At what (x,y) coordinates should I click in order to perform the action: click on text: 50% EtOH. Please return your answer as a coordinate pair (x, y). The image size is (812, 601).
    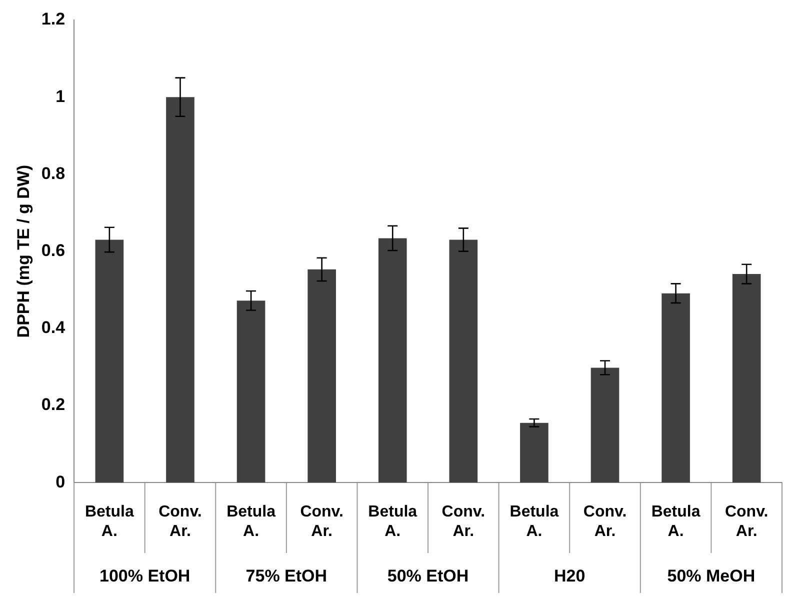
    Looking at the image, I should click on (428, 576).